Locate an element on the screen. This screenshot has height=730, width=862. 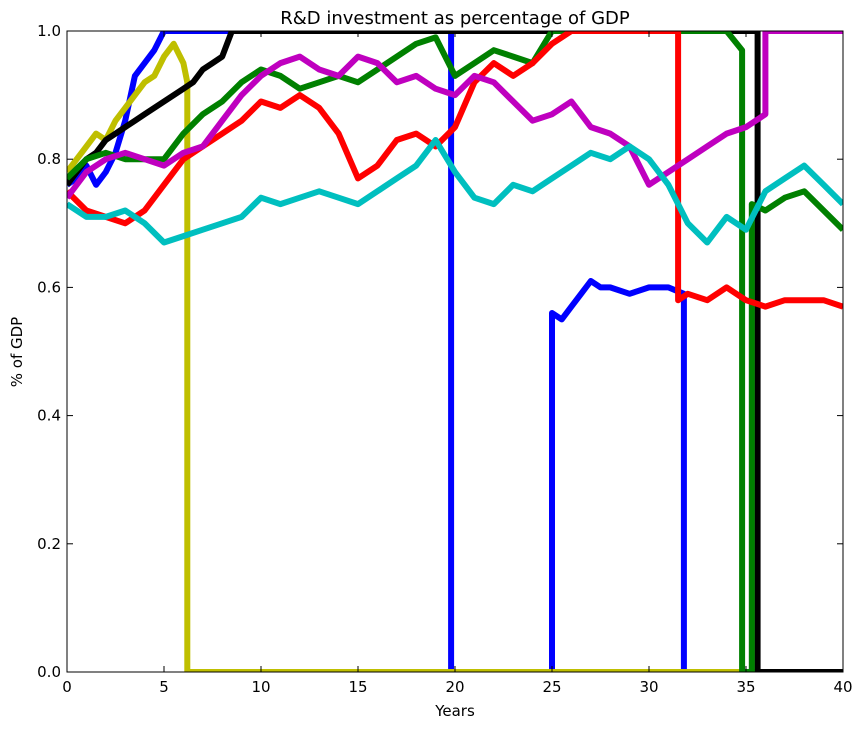
y-tick-label: 0.8 is located at coordinates (49, 159).